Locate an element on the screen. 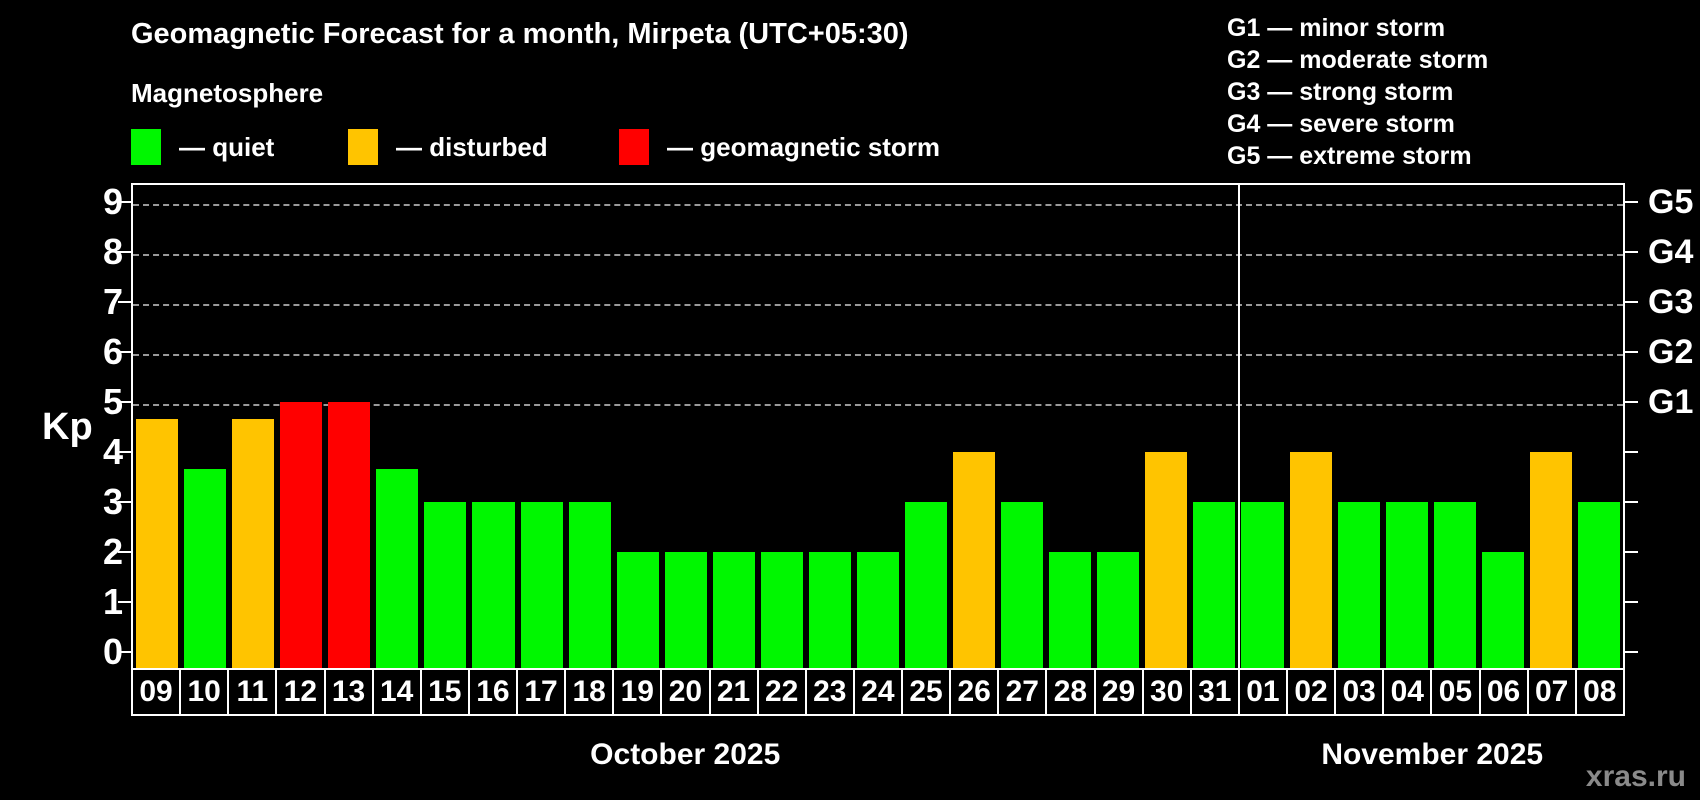 This screenshot has height=800, width=1700. legend-item-quiet: — quiet is located at coordinates (202, 147).